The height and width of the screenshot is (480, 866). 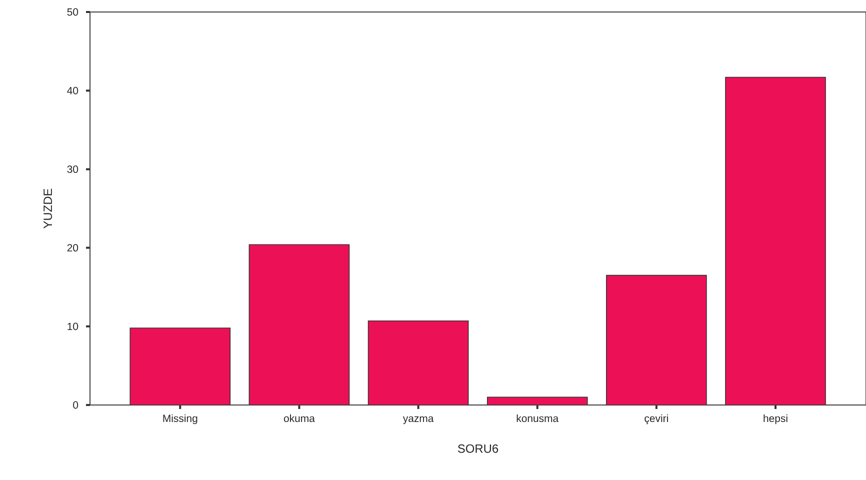 I want to click on x-tick-label: okuma, so click(x=299, y=418).